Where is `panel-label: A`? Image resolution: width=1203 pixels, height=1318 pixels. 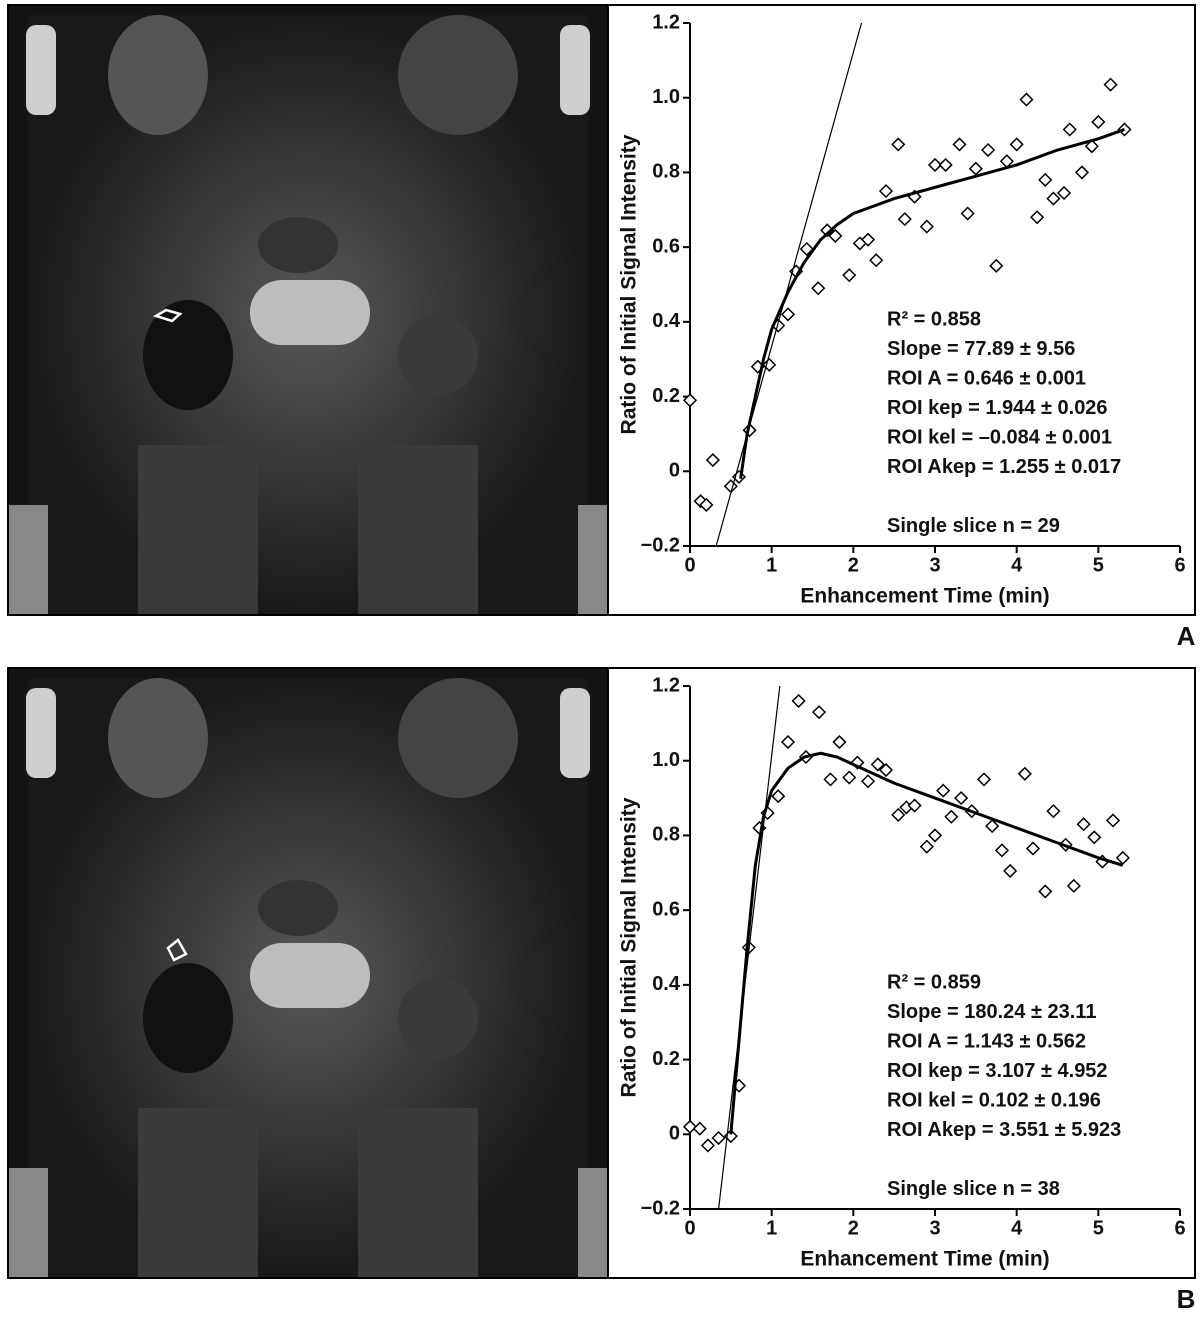
panel-label: A is located at coordinates (1186, 636).